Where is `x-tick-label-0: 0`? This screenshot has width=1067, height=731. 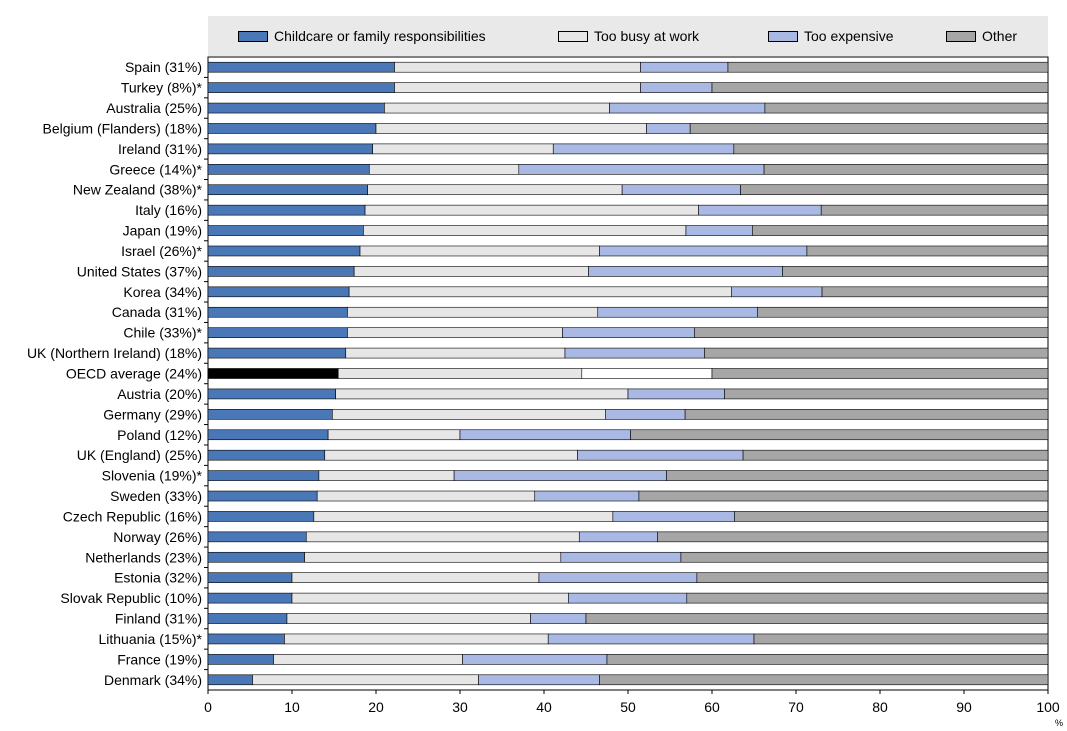
x-tick-label-0: 0 is located at coordinates (208, 707).